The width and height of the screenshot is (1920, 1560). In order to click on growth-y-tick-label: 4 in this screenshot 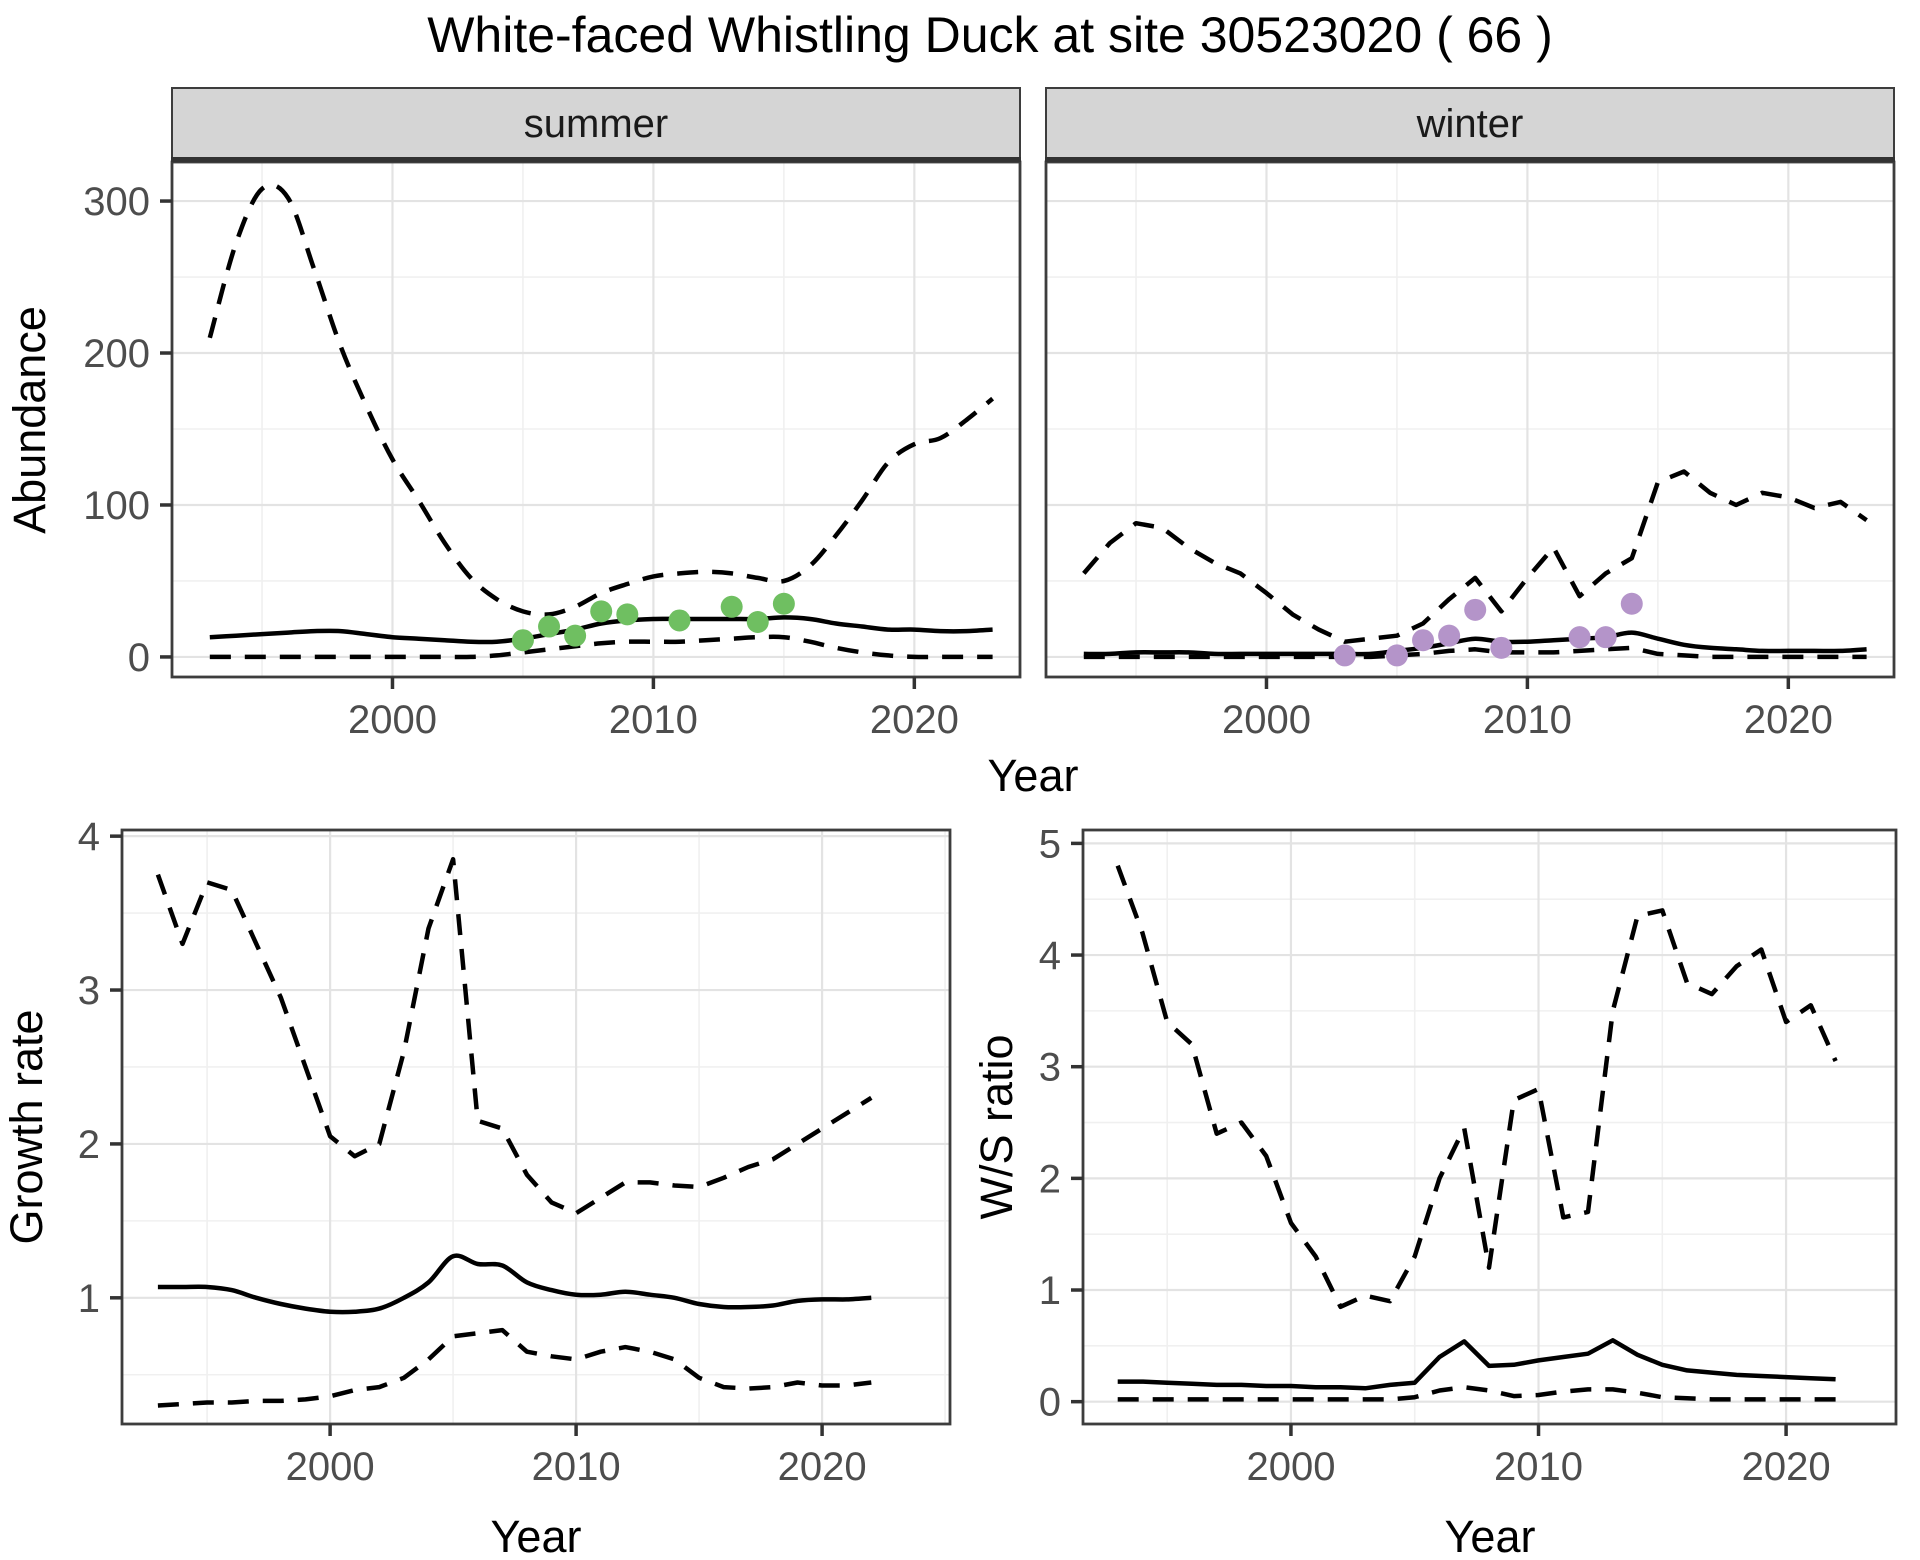, I will do `click(89, 837)`.